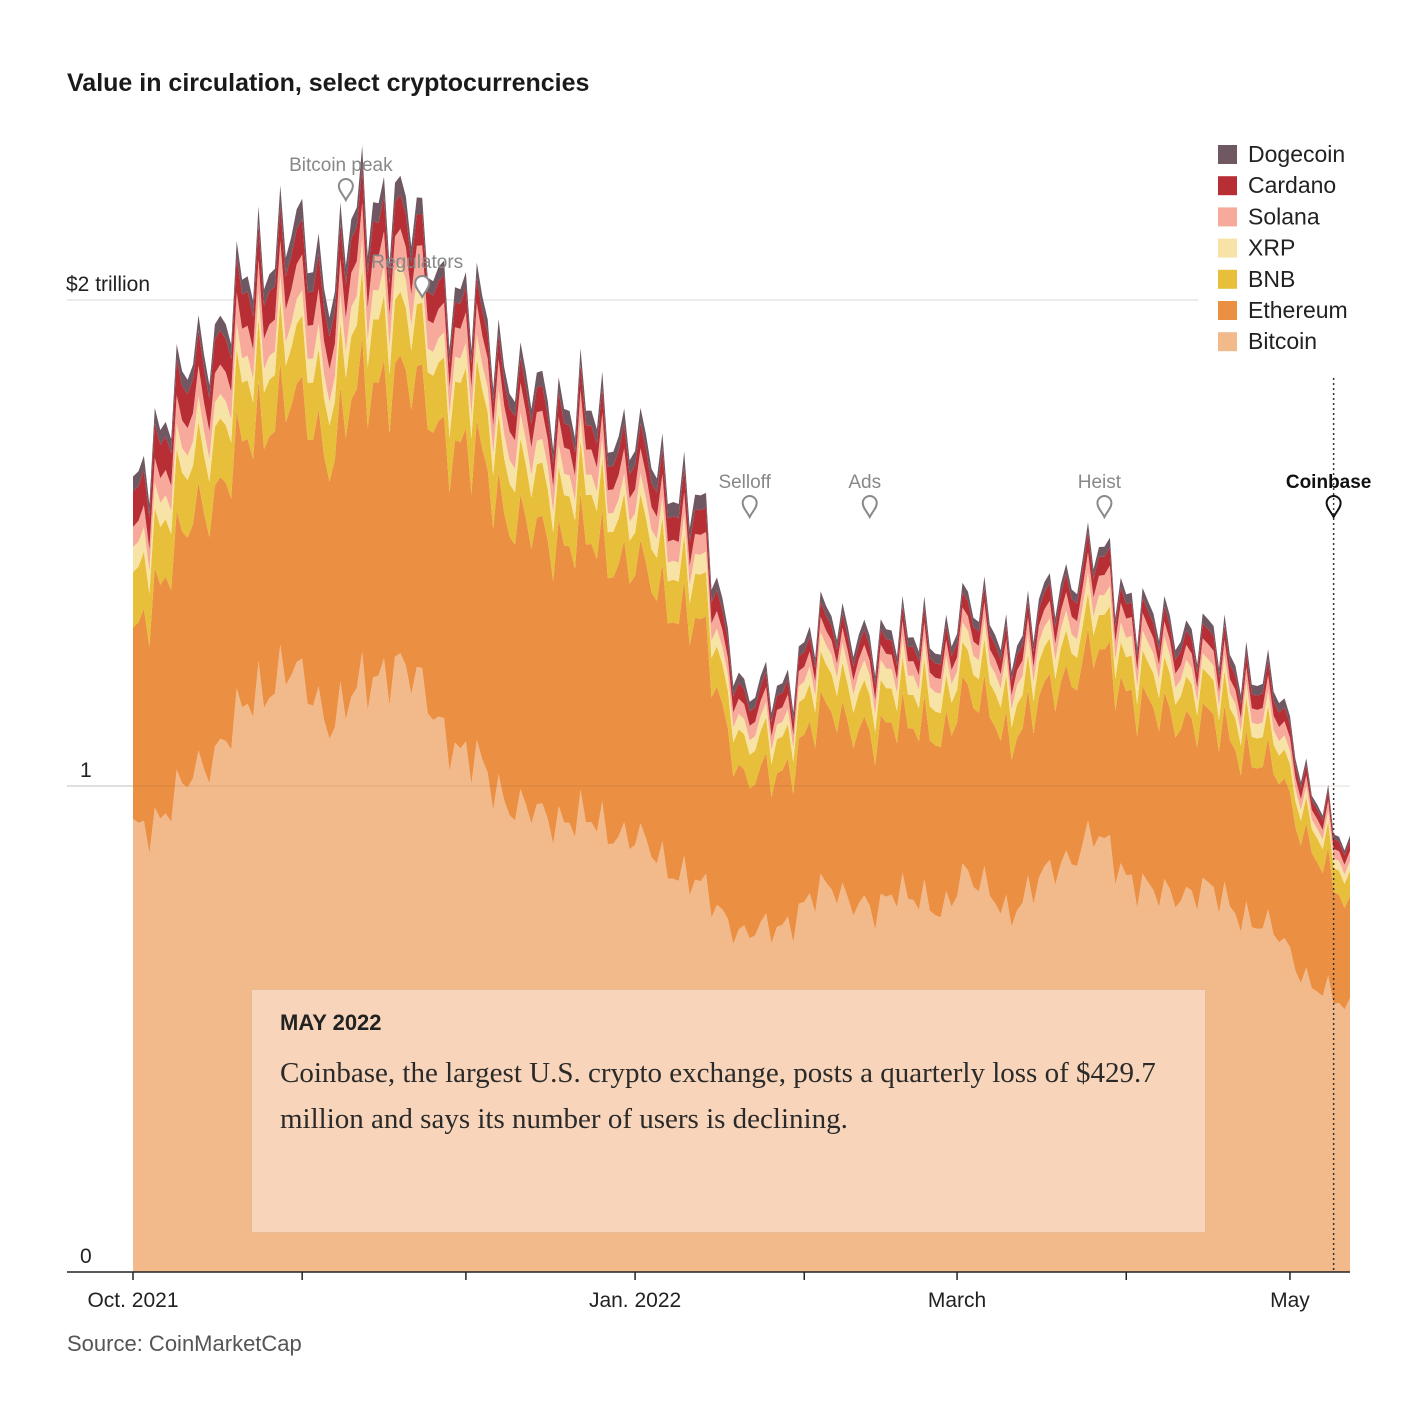 This screenshot has width=1420, height=1423. What do you see at coordinates (1282, 341) in the screenshot?
I see `legend-label: Bitcoin` at bounding box center [1282, 341].